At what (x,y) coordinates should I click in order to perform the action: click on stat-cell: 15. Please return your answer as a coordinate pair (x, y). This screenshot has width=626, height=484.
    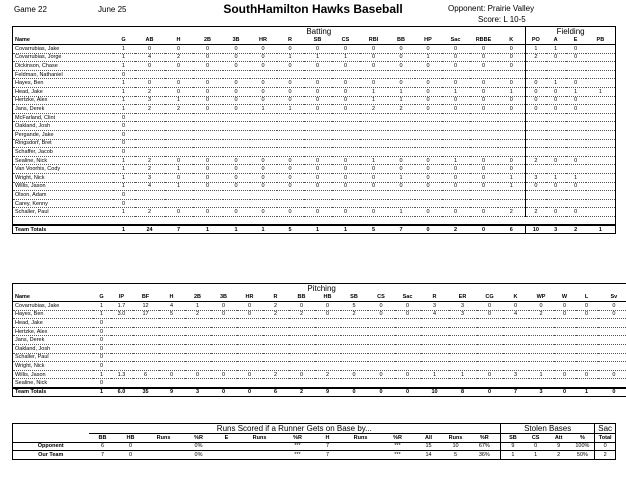
    Looking at the image, I should click on (428, 446).